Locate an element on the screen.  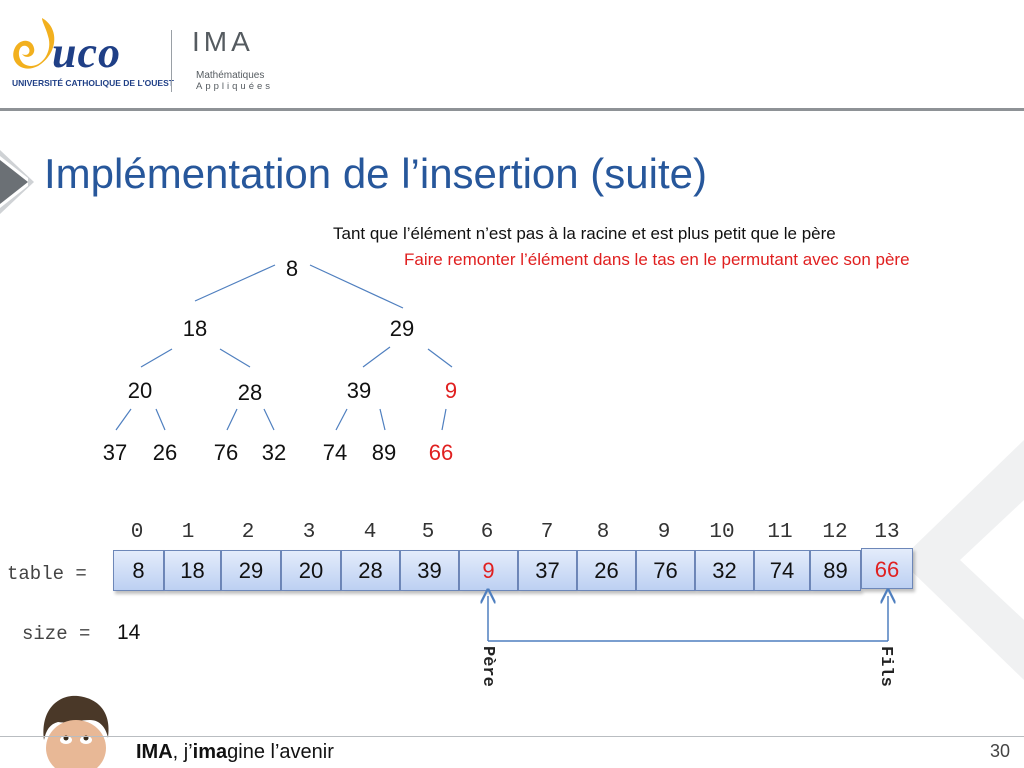
footer-portrait is located at coordinates (76, 731).